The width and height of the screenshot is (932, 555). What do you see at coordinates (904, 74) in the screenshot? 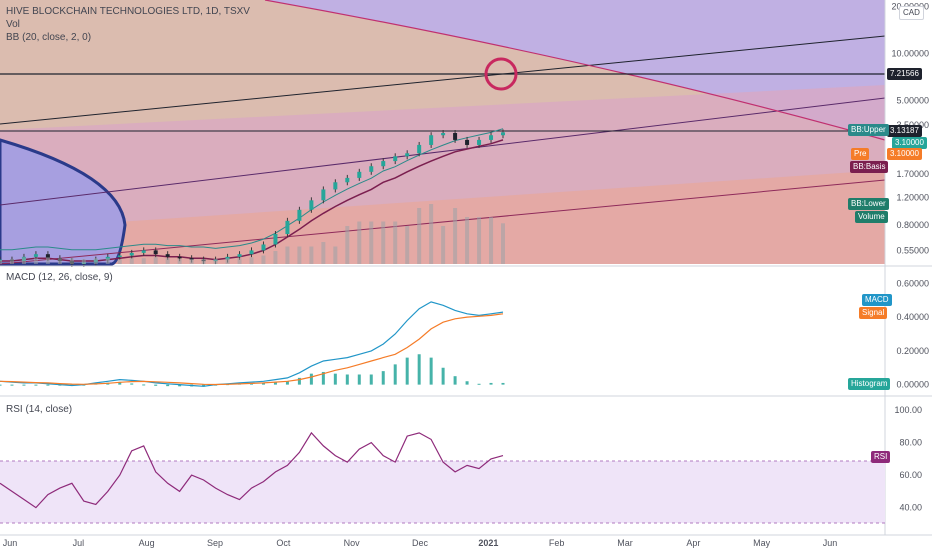
I see `level-price-tag: 7.21566` at bounding box center [904, 74].